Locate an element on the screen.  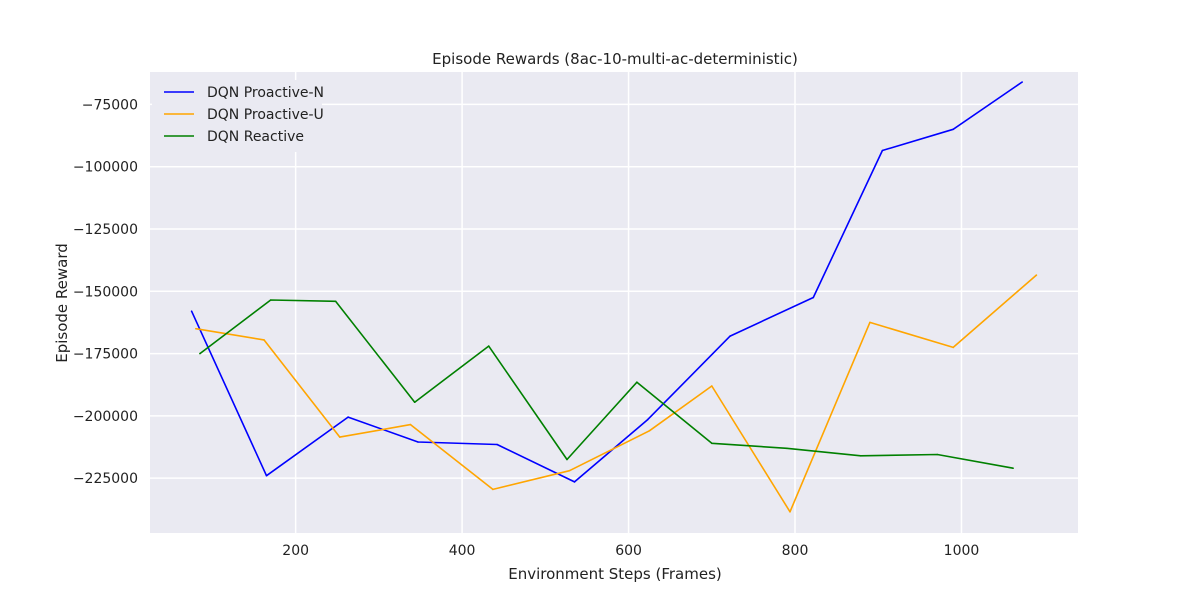
legend-label-2: DQN Reactive is located at coordinates (255, 137).